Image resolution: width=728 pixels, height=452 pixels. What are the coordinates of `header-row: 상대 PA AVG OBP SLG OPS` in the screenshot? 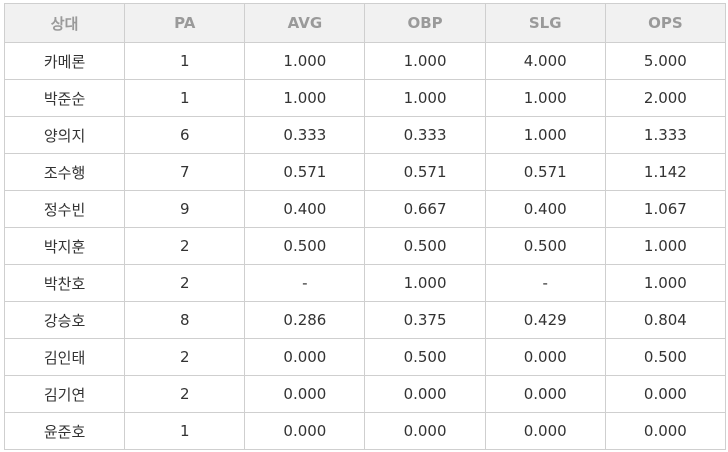 It's located at (365, 23).